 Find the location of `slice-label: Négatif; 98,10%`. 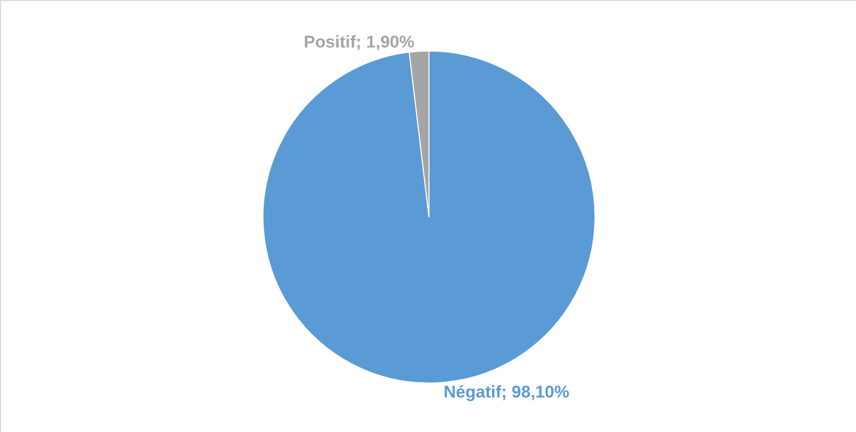

slice-label: Négatif; 98,10% is located at coordinates (507, 392).